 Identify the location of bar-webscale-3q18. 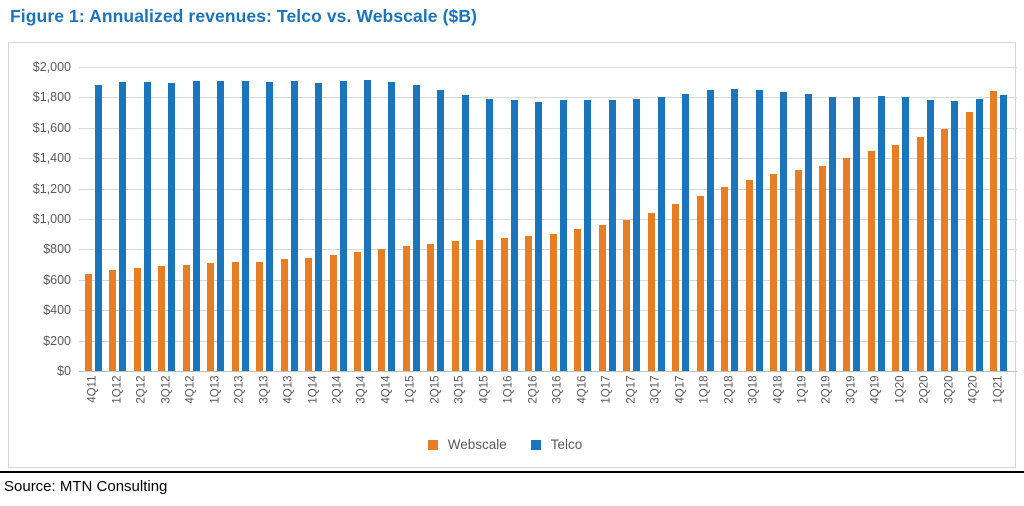
(749, 275).